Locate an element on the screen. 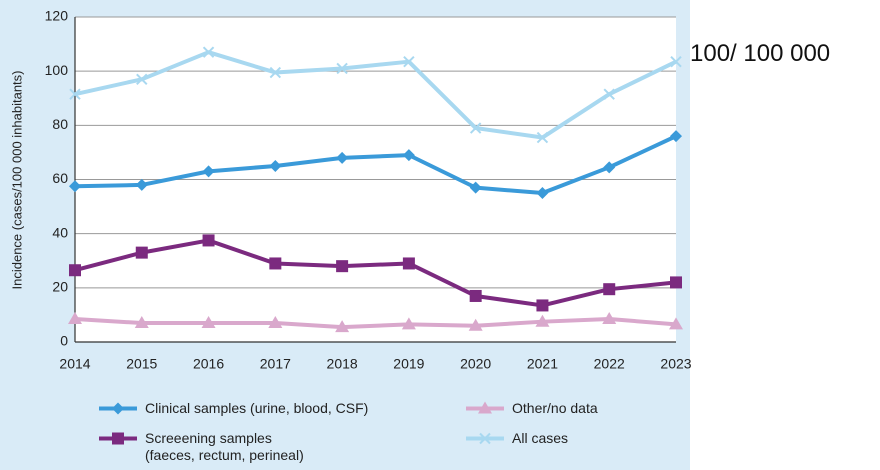 The image size is (880, 470). legend-item: All cases is located at coordinates (517, 438).